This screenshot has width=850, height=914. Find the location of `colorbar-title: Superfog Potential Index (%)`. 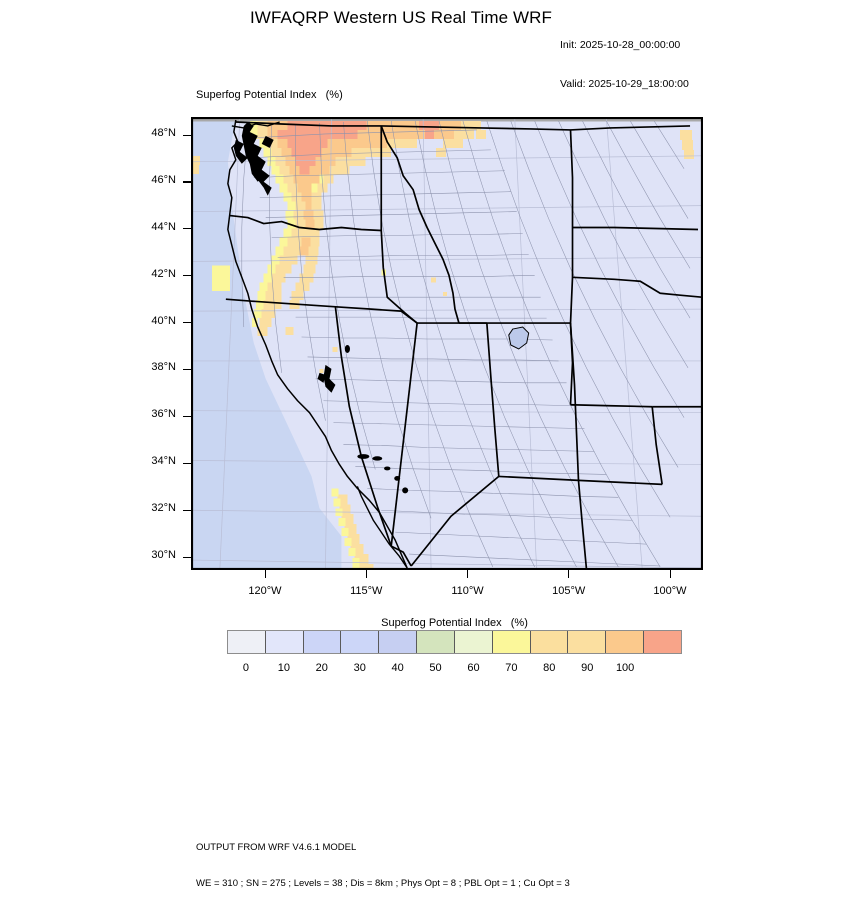

colorbar-title: Superfog Potential Index (%) is located at coordinates (454, 623).